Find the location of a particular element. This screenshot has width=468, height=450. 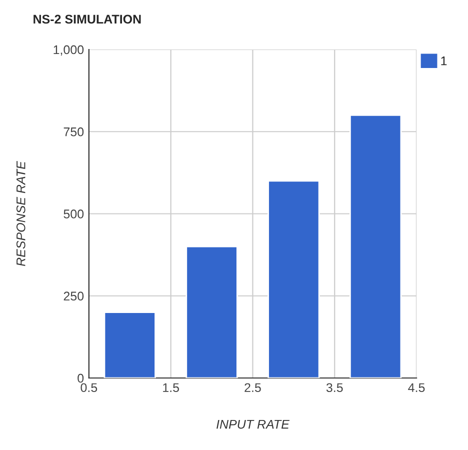

x-axis-title: INPUT RATE is located at coordinates (253, 424).